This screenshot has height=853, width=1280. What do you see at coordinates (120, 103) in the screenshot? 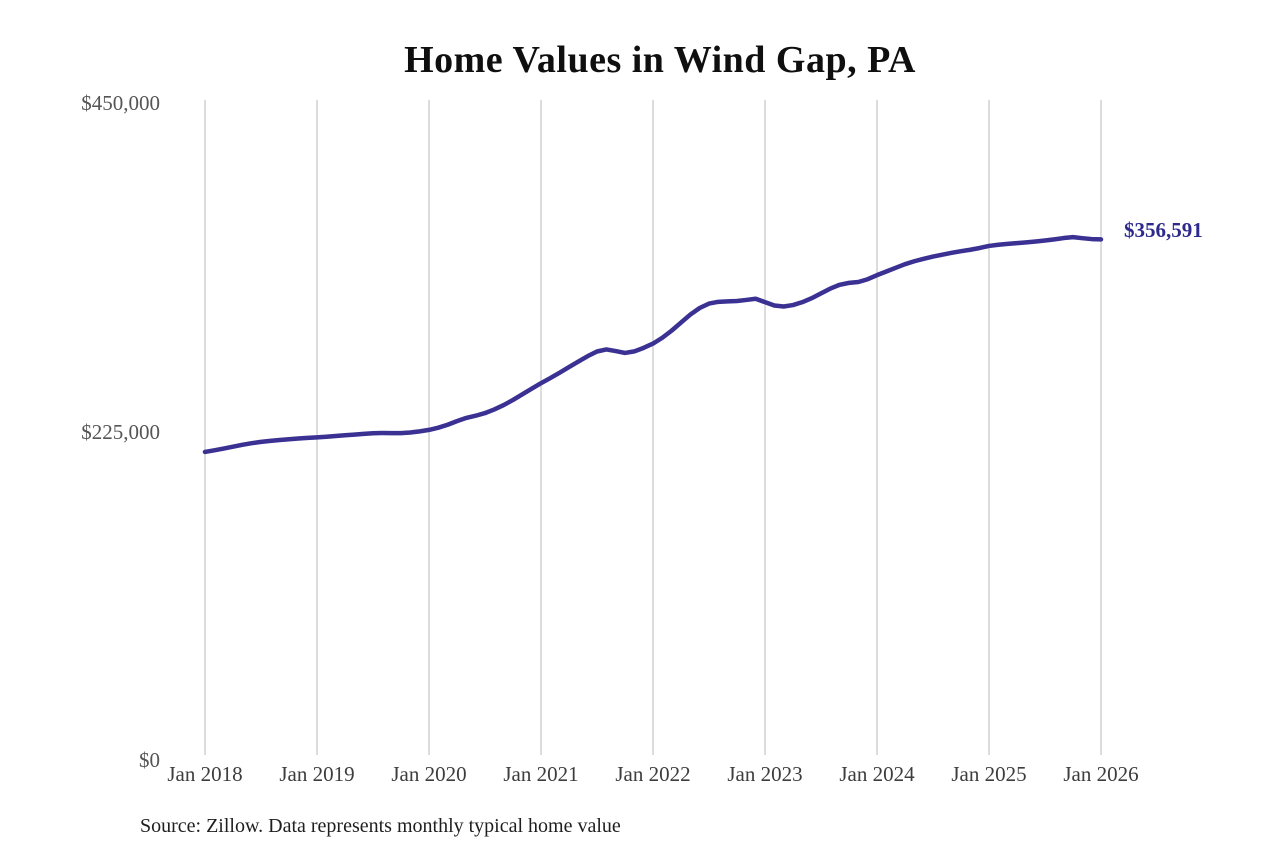
I see `y-tick-label-450000: $450,000` at bounding box center [120, 103].